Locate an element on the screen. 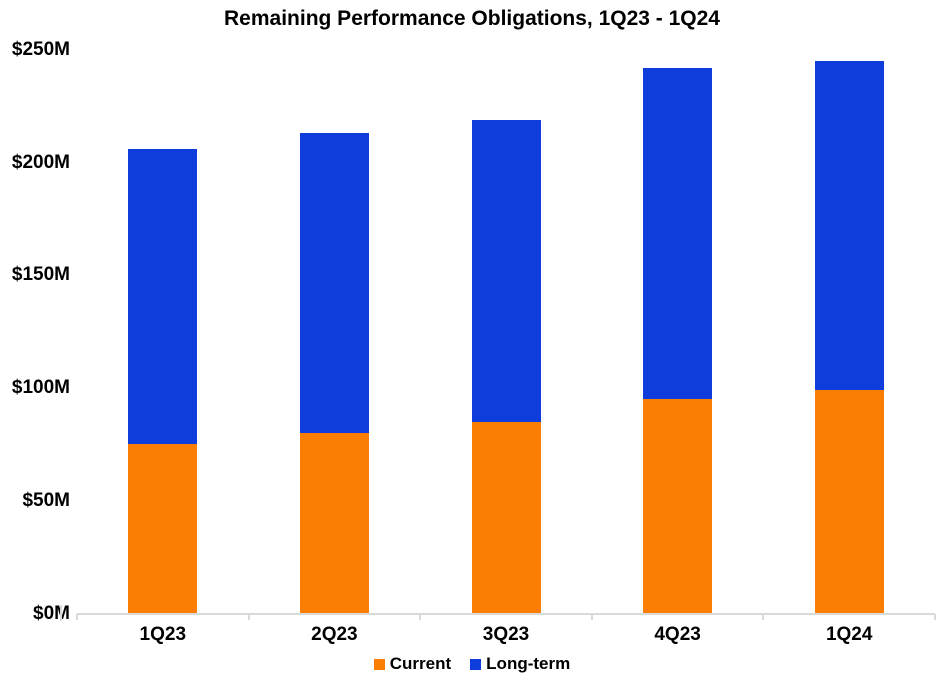 This screenshot has width=944, height=684. bar-segment-longterm-4q23 is located at coordinates (678, 234).